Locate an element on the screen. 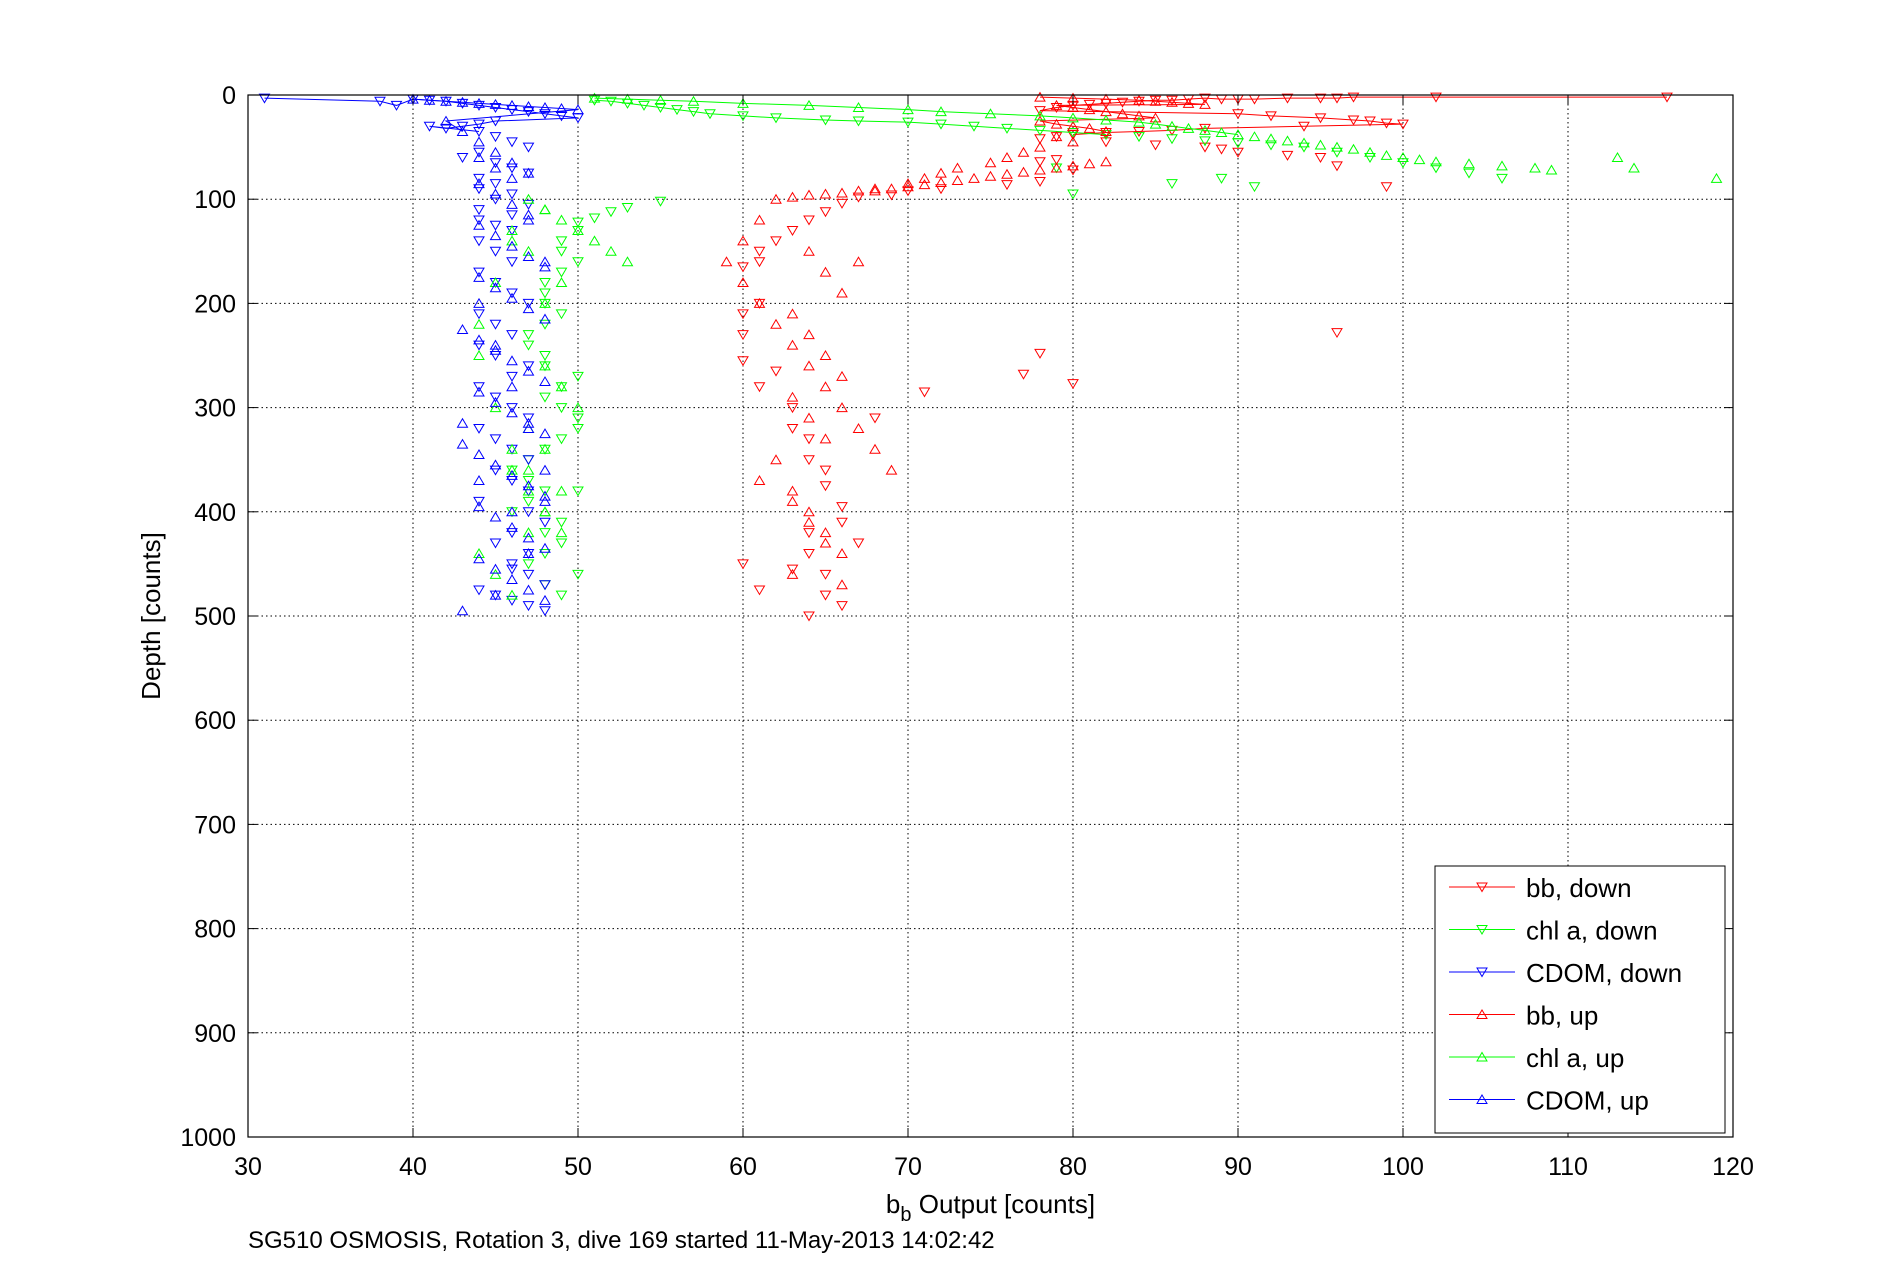 The image size is (1891, 1262). legend-entry: CDOM, down is located at coordinates (1565, 973).